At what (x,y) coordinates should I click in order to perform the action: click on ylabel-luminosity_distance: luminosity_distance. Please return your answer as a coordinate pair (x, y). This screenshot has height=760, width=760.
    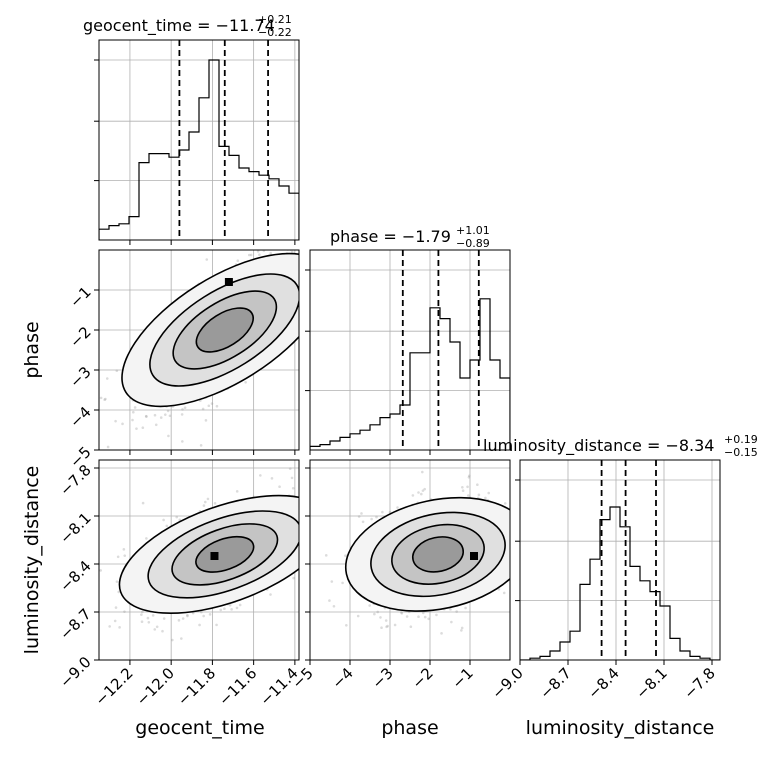
    Looking at the image, I should click on (32, 560).